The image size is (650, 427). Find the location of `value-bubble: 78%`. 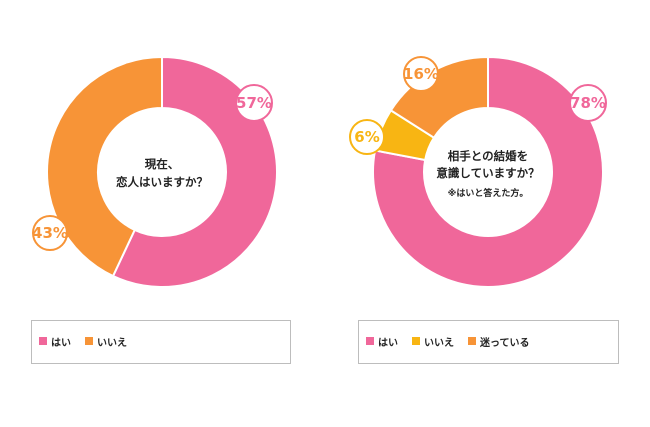

value-bubble: 78% is located at coordinates (588, 103).